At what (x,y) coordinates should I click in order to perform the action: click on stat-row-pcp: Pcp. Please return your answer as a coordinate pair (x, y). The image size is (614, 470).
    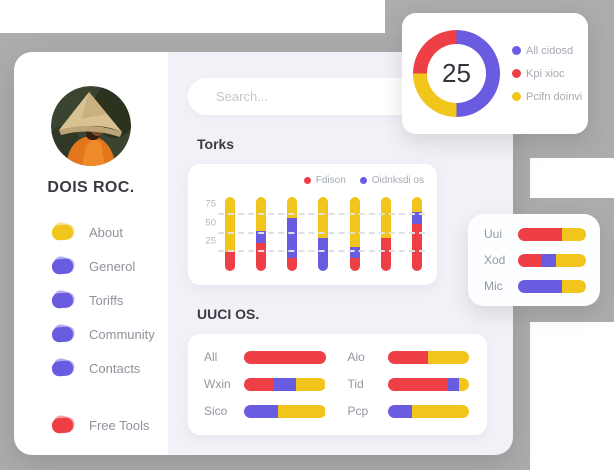
    Looking at the image, I should click on (409, 411).